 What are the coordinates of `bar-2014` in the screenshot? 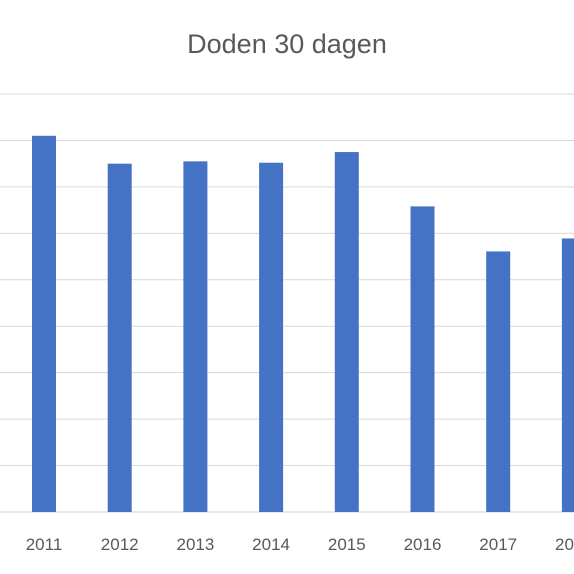 It's located at (271, 337).